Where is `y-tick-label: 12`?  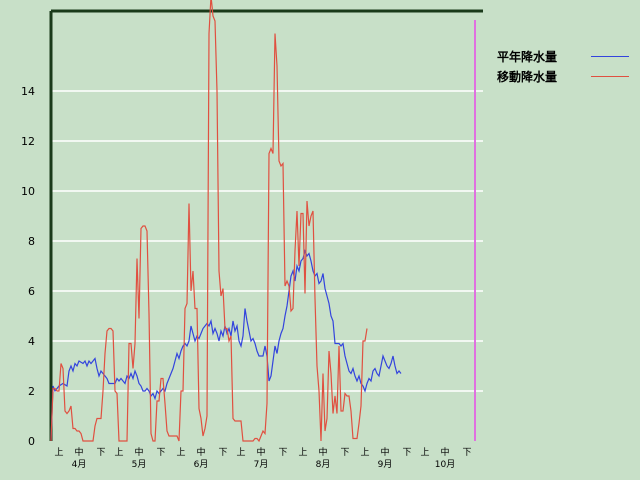 y-tick-label: 12 is located at coordinates (28, 141).